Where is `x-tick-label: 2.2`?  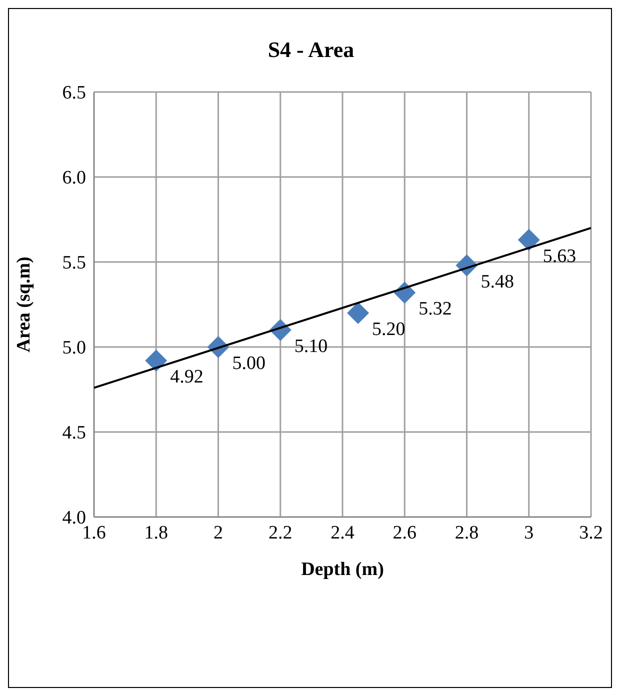
x-tick-label: 2.2 is located at coordinates (280, 533).